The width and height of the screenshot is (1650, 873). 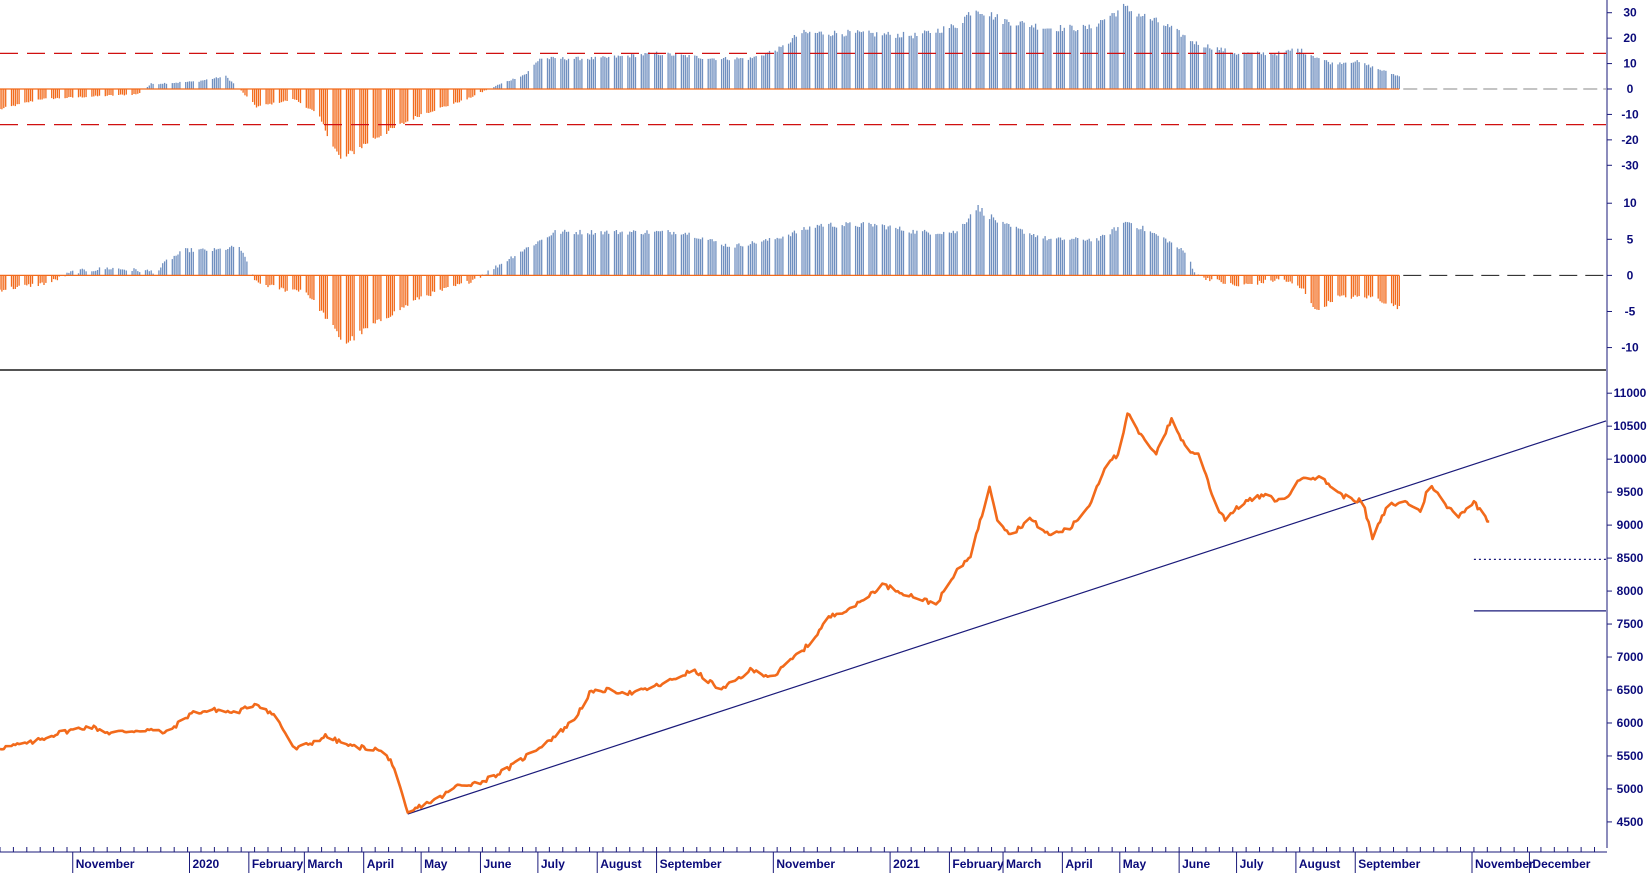 What do you see at coordinates (1252, 864) in the screenshot?
I see `month-label-17: July` at bounding box center [1252, 864].